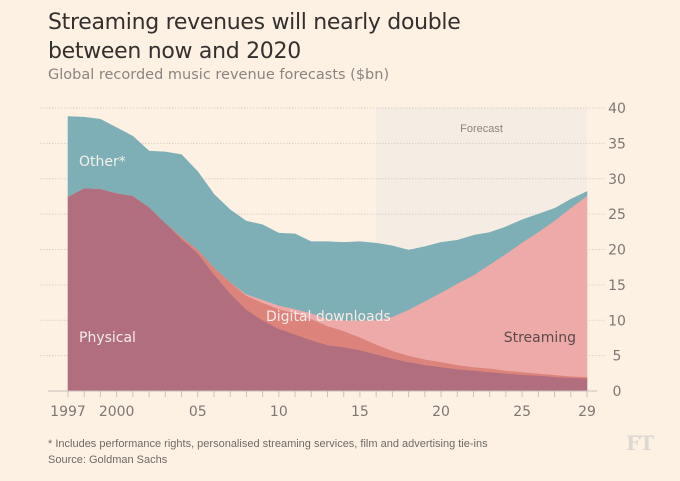 Image resolution: width=680 pixels, height=481 pixels. I want to click on series-label-digital-downloads: Digital downloads, so click(328, 317).